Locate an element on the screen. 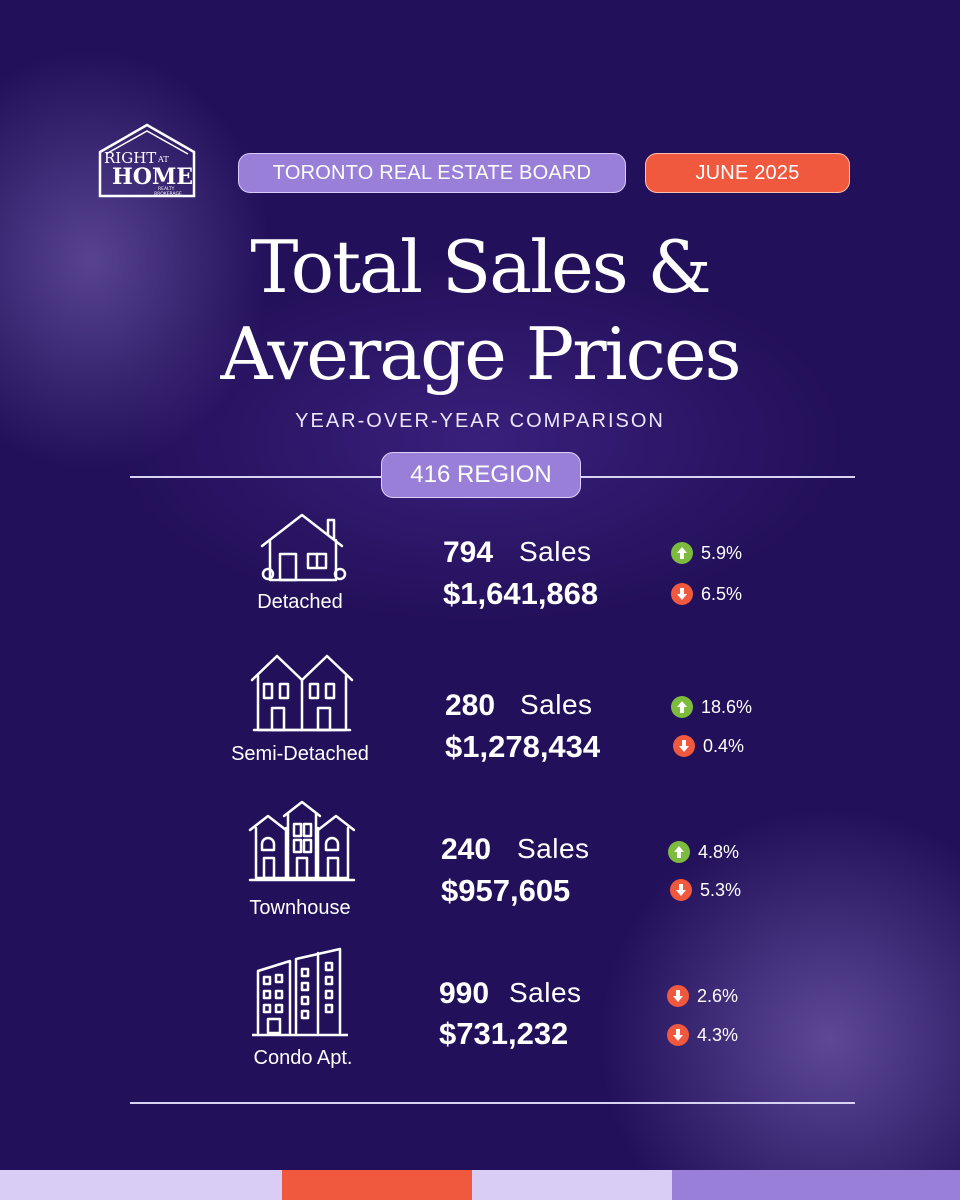 This screenshot has height=1200, width=960. sales-word-townhouse: Sales is located at coordinates (553, 848).